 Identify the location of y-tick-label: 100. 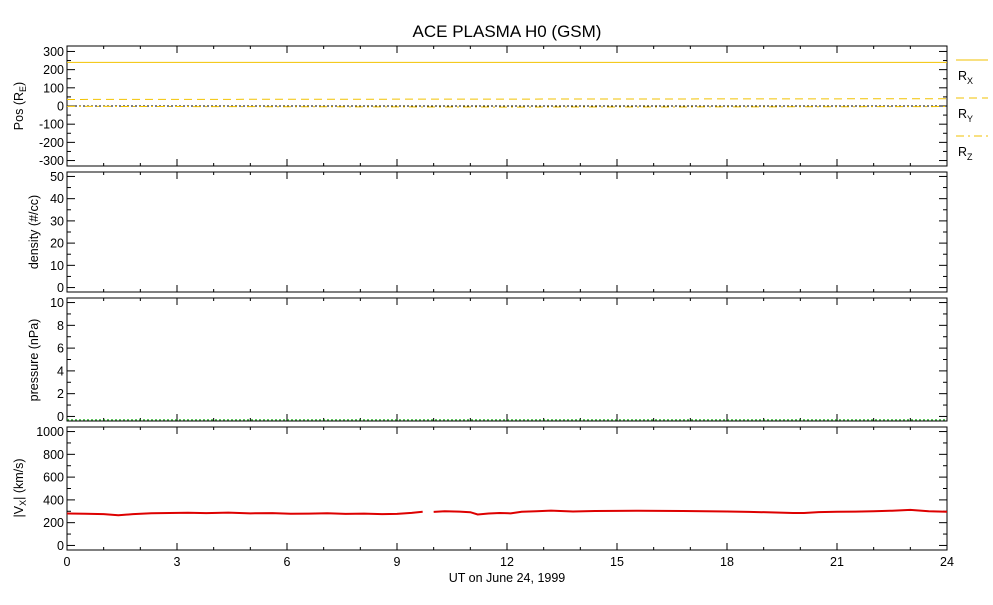
(53, 88).